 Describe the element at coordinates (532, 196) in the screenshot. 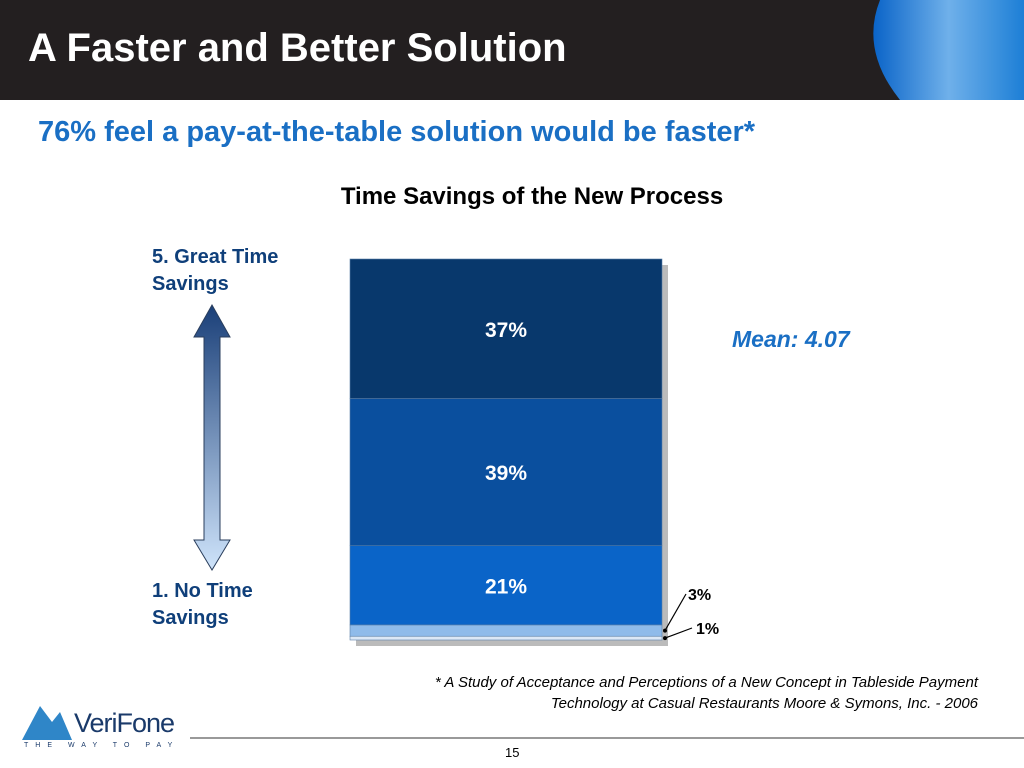

I see `chart-title: Time Savings of the New Process` at that location.